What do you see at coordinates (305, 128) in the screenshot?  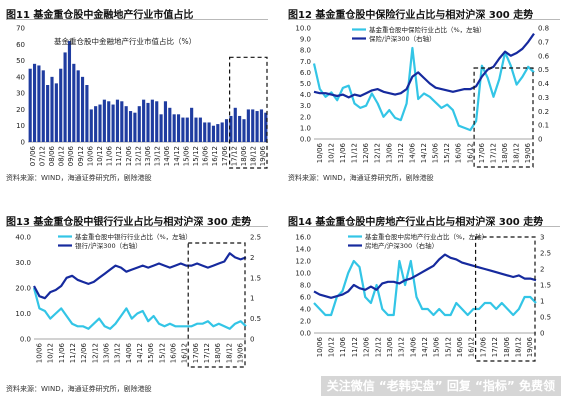 I see `y-left-tick-label: 1.0` at bounding box center [305, 128].